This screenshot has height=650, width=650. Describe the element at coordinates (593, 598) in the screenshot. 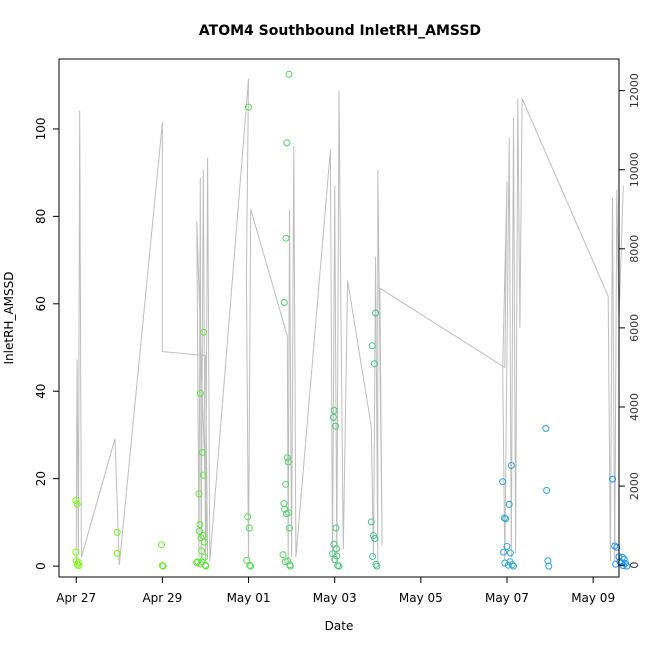

I see `x-tick-label: May 09` at that location.